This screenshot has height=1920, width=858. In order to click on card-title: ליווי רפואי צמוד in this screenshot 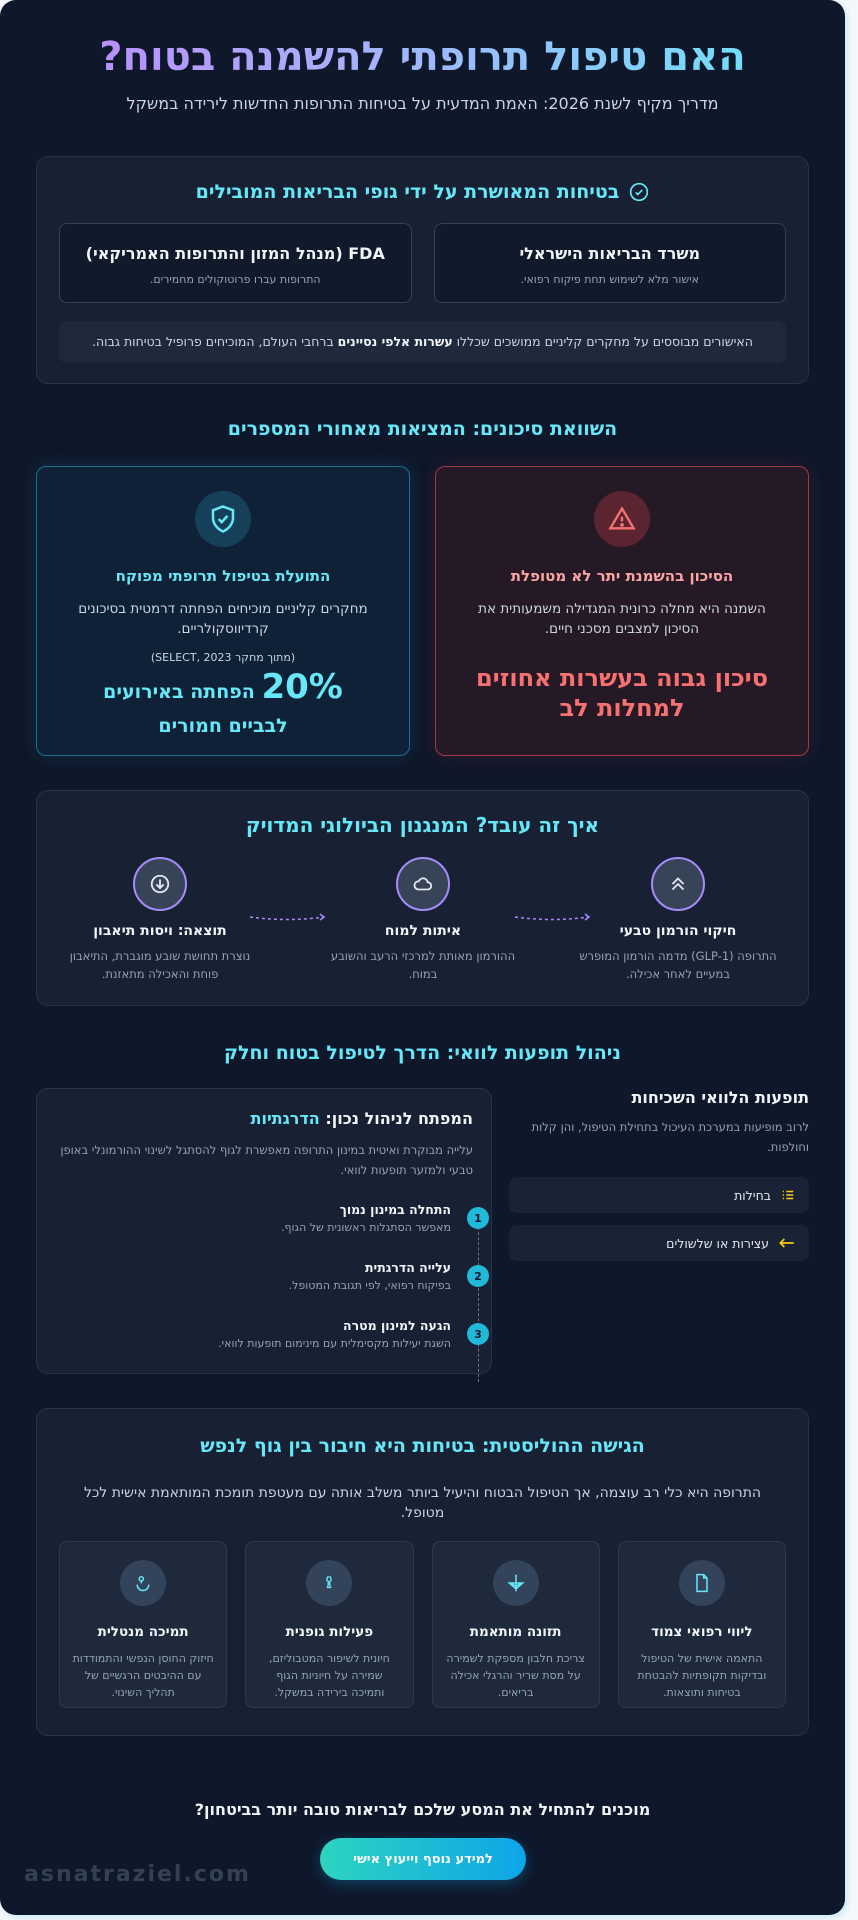, I will do `click(702, 1632)`.